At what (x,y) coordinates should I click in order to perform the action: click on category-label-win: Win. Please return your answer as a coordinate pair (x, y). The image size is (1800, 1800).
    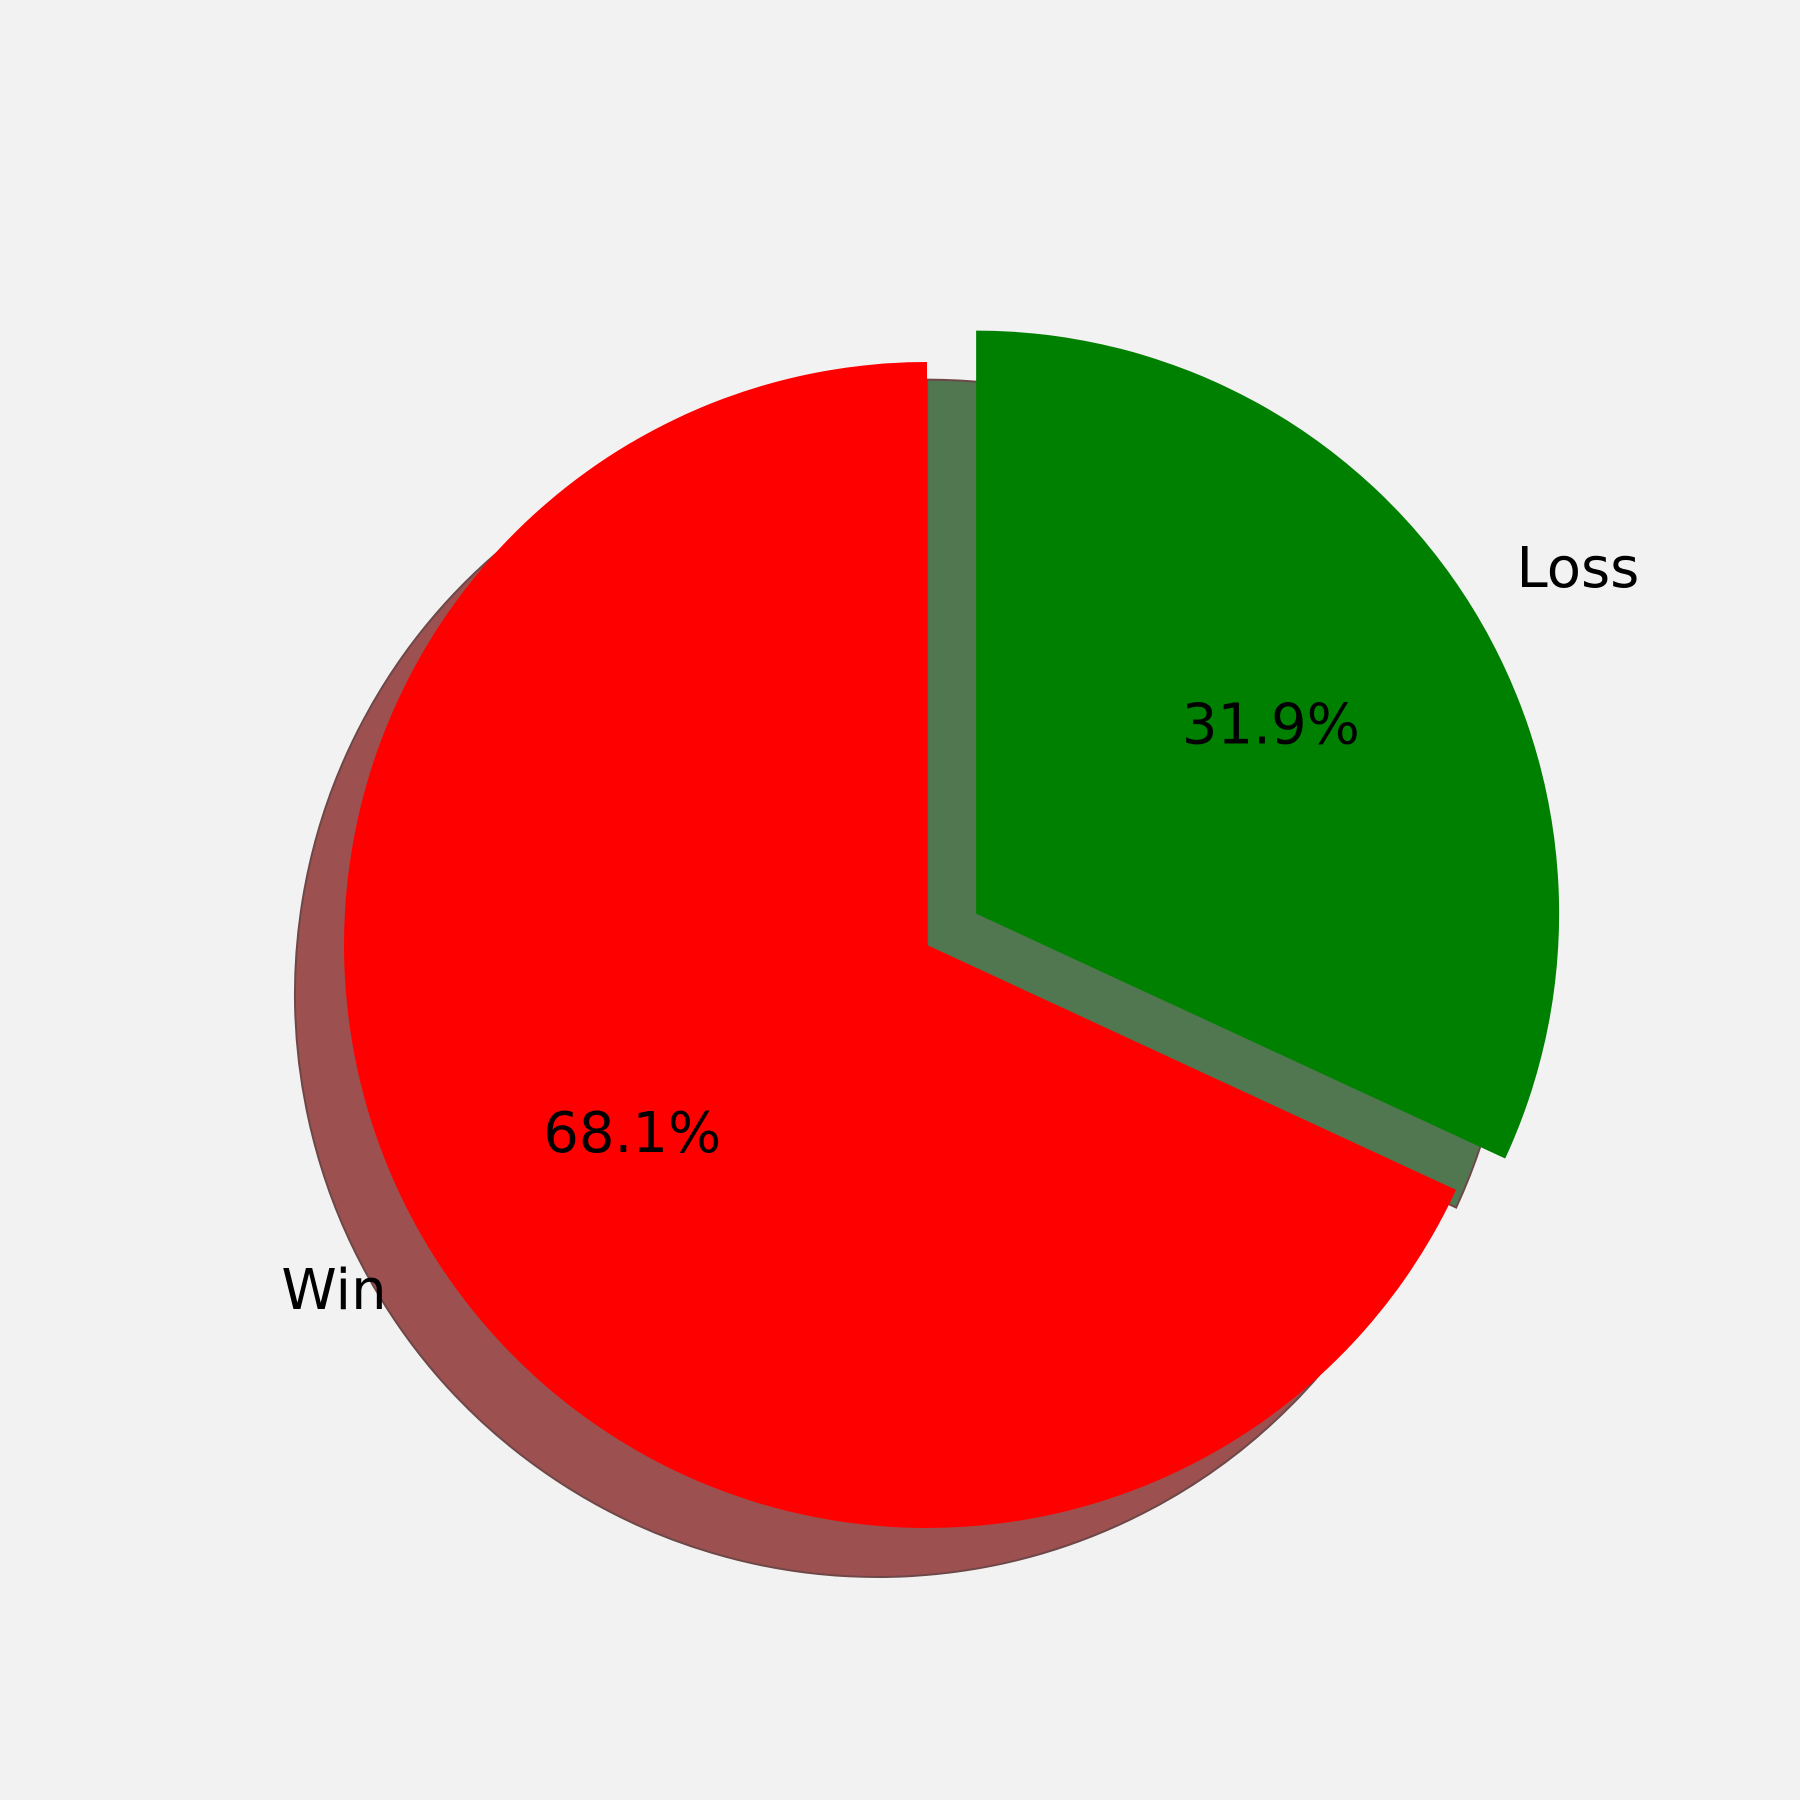
    Looking at the image, I should click on (333, 1290).